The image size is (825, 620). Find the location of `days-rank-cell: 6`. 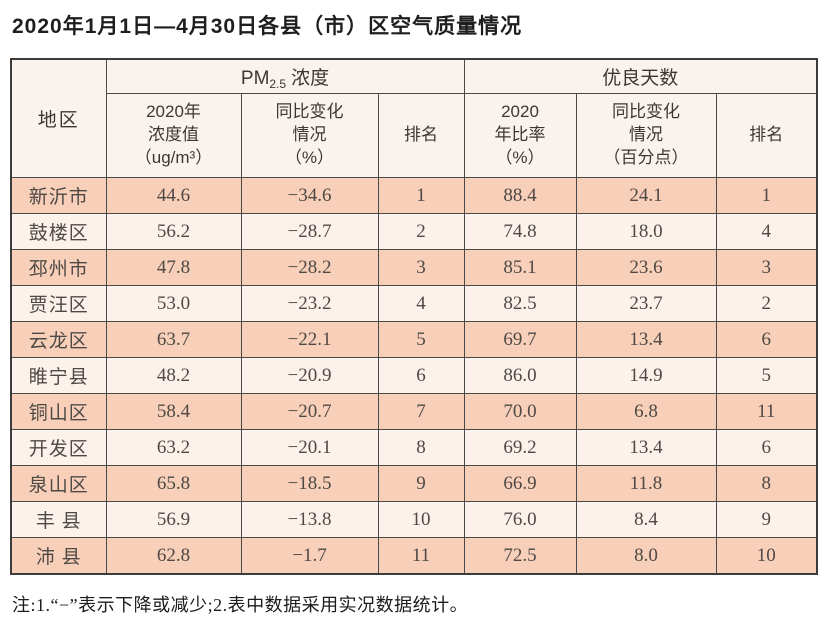

days-rank-cell: 6 is located at coordinates (766, 339).